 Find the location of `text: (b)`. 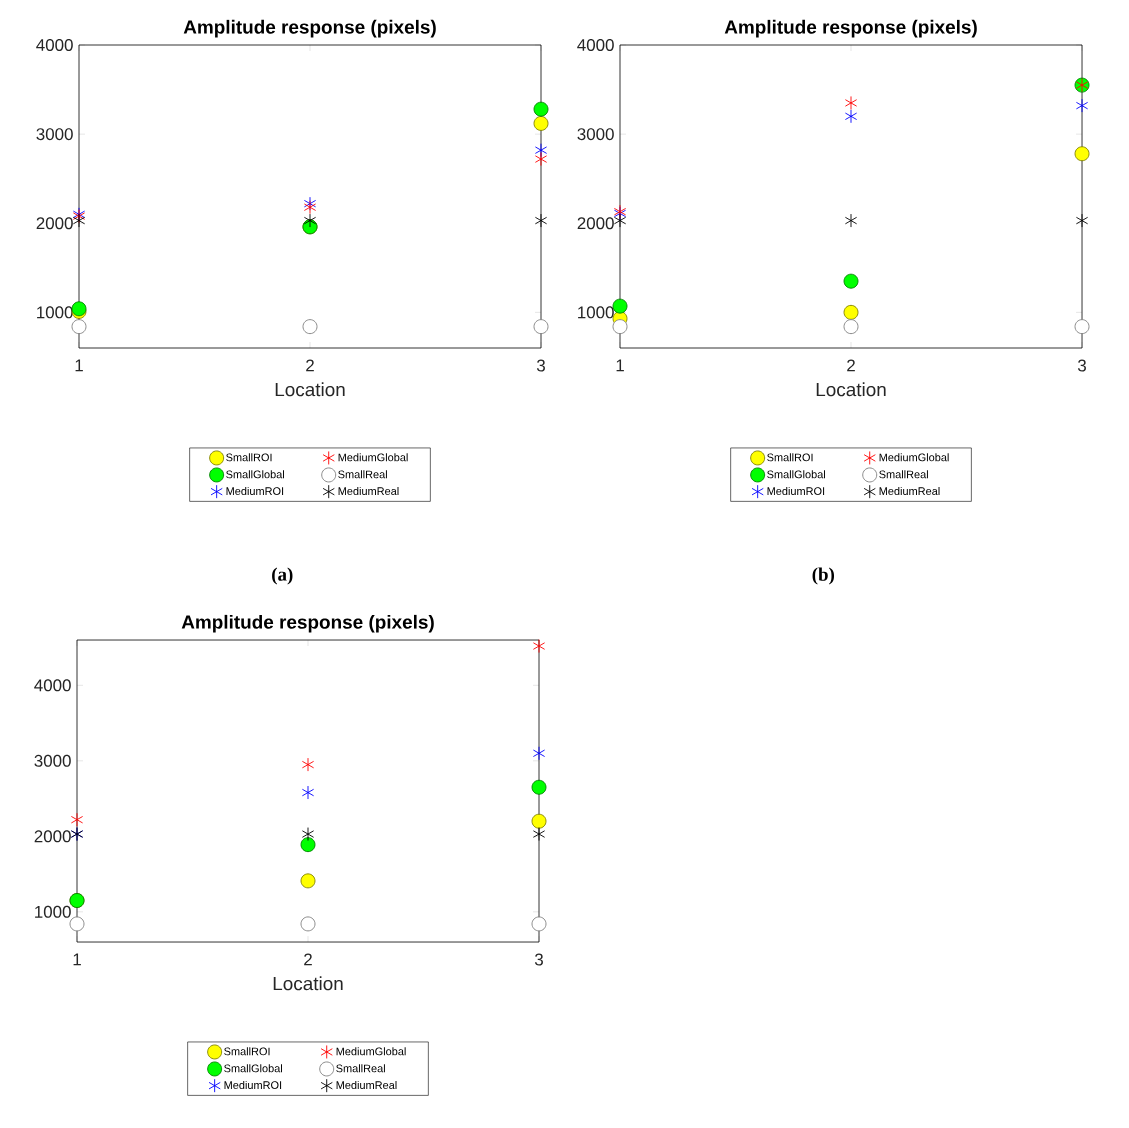

text: (b) is located at coordinates (823, 576).